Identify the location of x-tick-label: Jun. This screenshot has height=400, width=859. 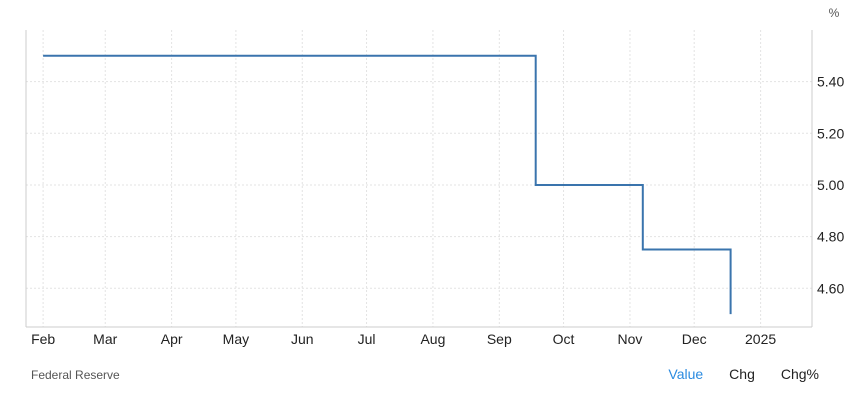
(302, 339).